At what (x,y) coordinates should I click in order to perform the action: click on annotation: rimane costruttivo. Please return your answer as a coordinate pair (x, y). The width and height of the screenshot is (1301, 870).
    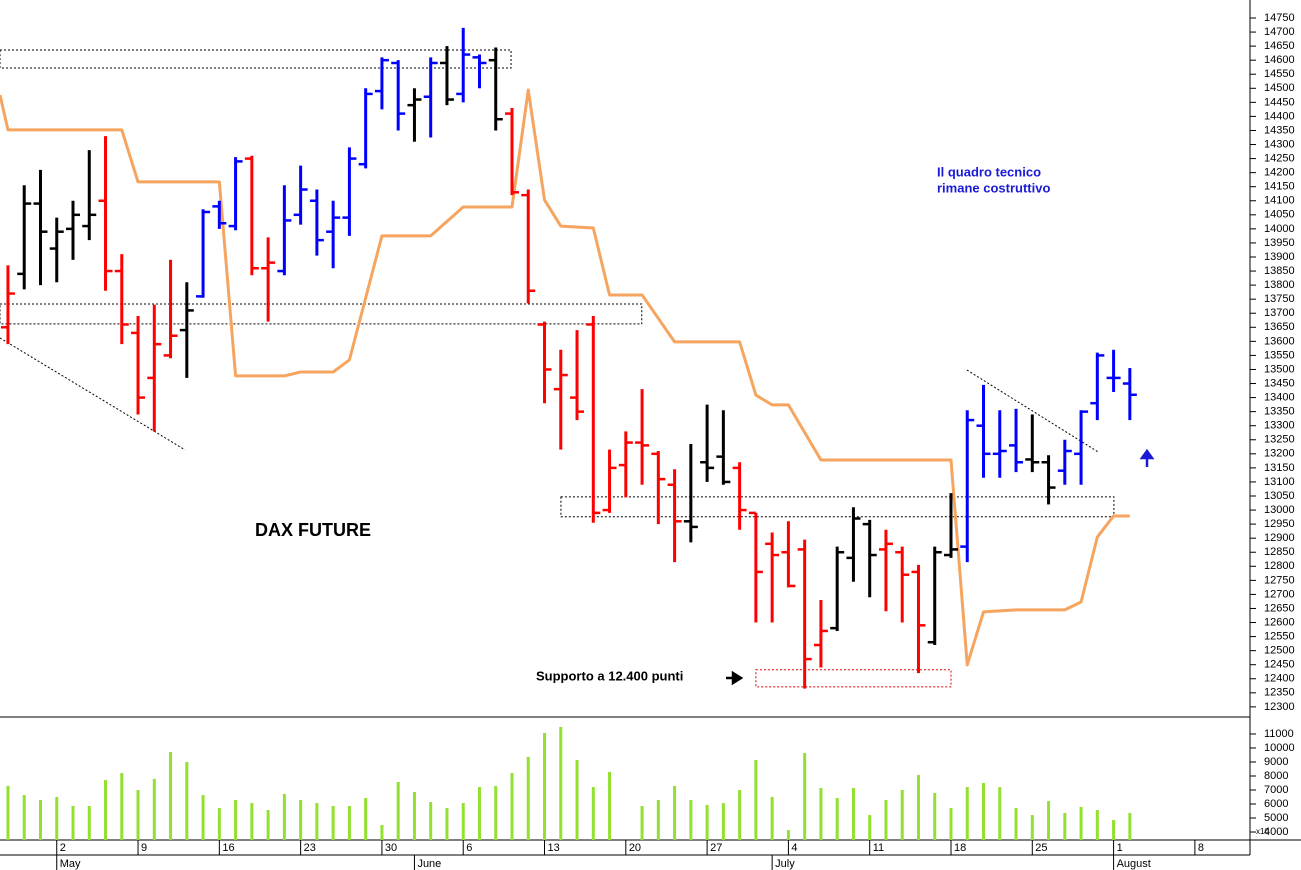
    Looking at the image, I should click on (993, 187).